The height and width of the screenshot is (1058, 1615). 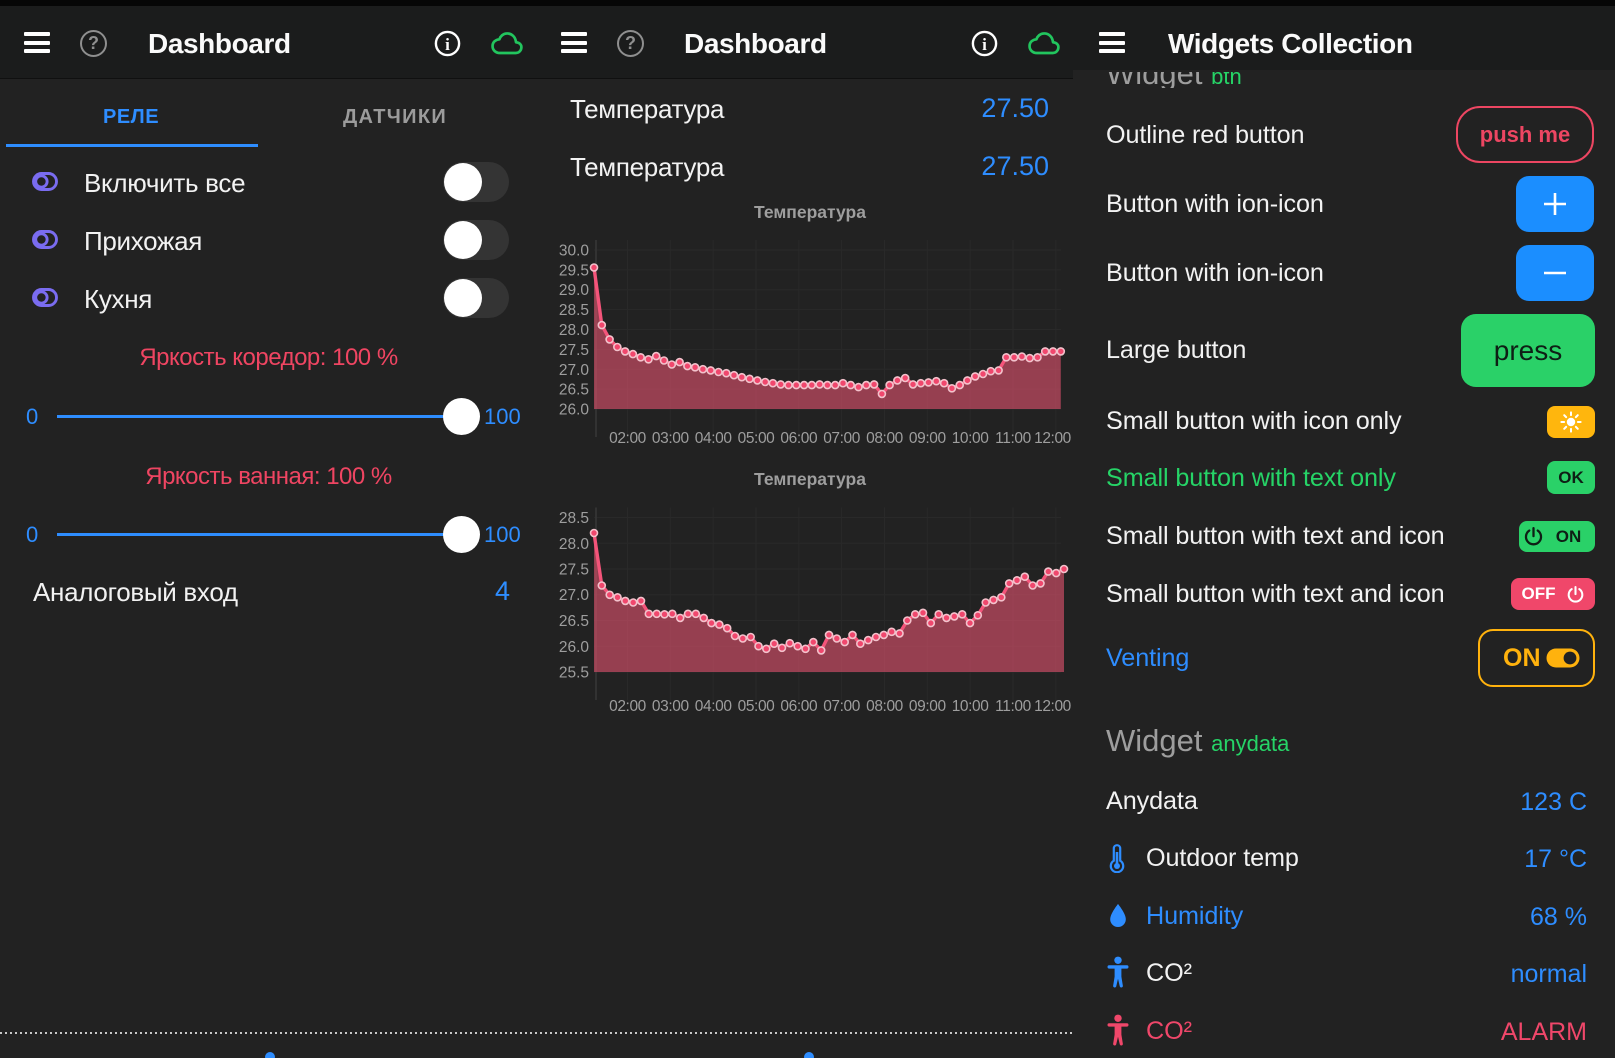 What do you see at coordinates (574, 673) in the screenshot?
I see `svg-text: 25.5` at bounding box center [574, 673].